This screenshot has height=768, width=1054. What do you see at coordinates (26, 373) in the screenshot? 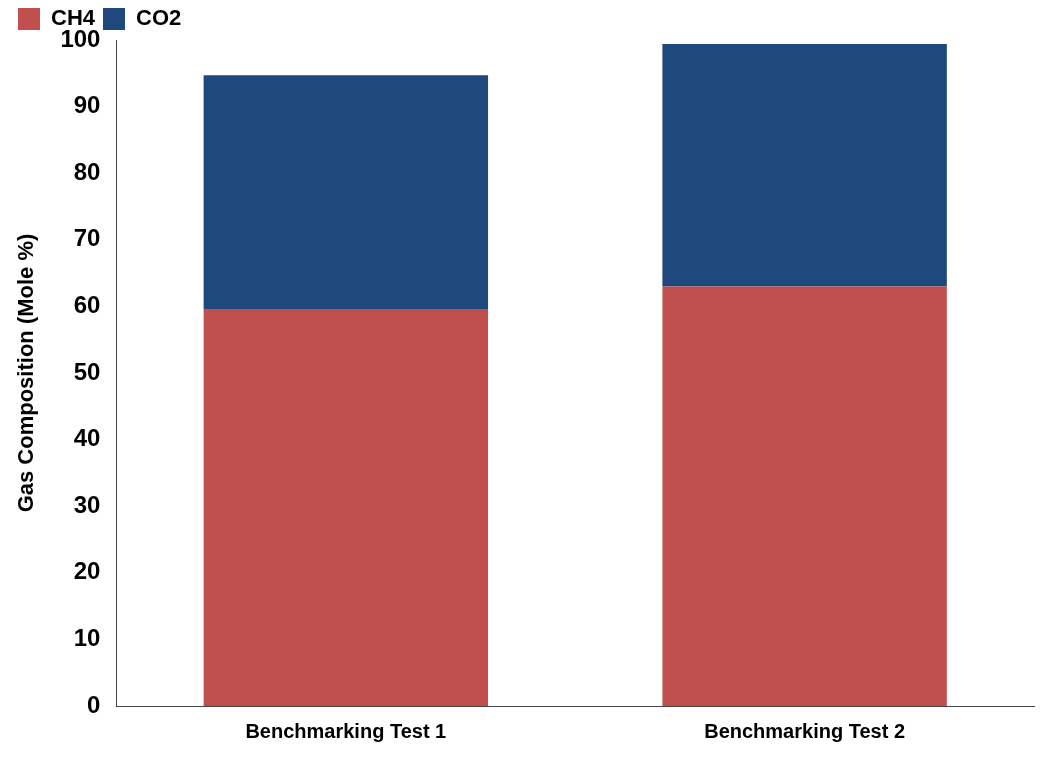
I see `y-axis-title: Gas Composition (Mole %)` at bounding box center [26, 373].